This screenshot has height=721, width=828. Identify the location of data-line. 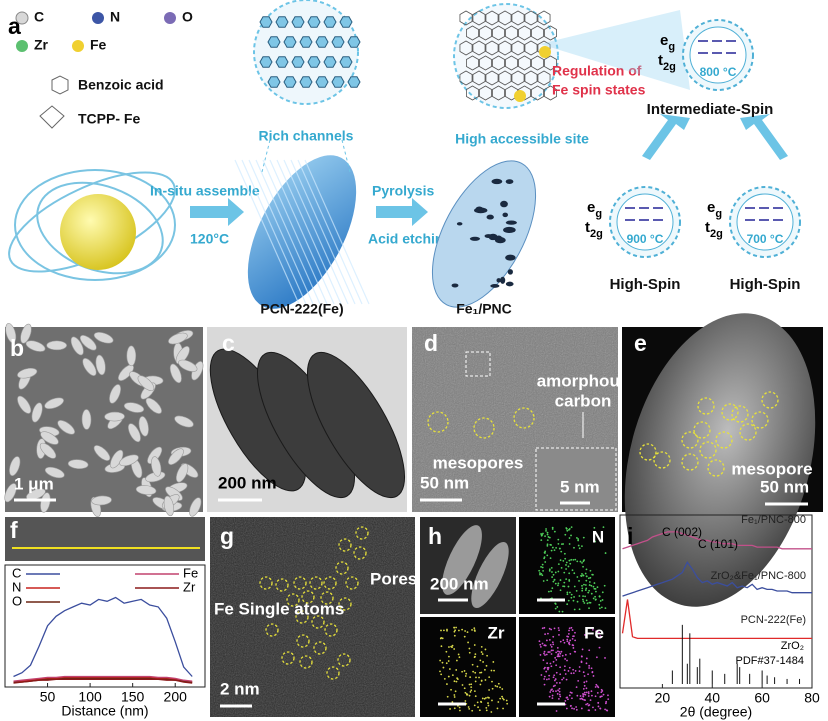
(717, 540).